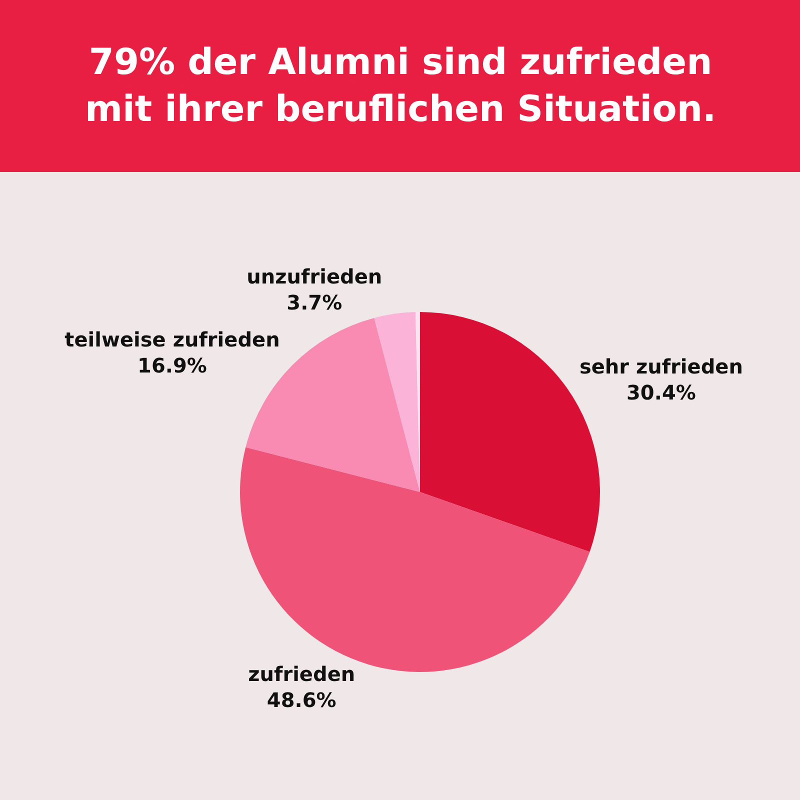 This screenshot has width=800, height=800. Describe the element at coordinates (302, 674) in the screenshot. I see `slice-label: zufrieden` at that location.